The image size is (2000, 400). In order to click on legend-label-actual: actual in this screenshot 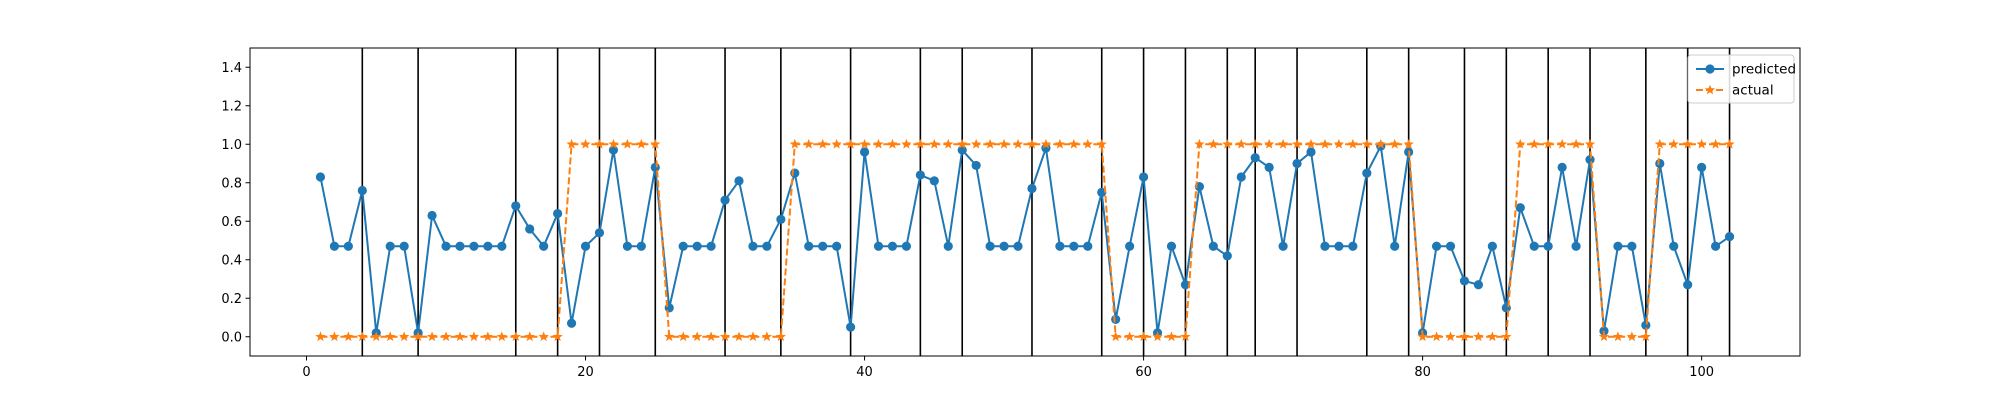, I will do `click(1753, 91)`.